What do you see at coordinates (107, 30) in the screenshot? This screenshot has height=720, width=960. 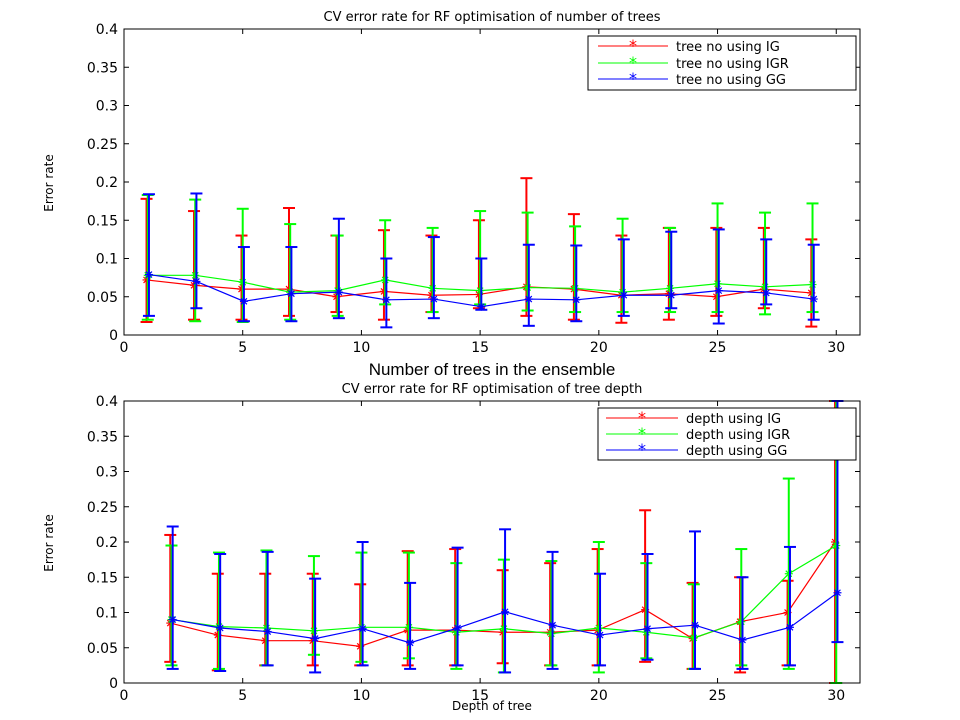 I see `y-tick-label: 0.4` at bounding box center [107, 30].